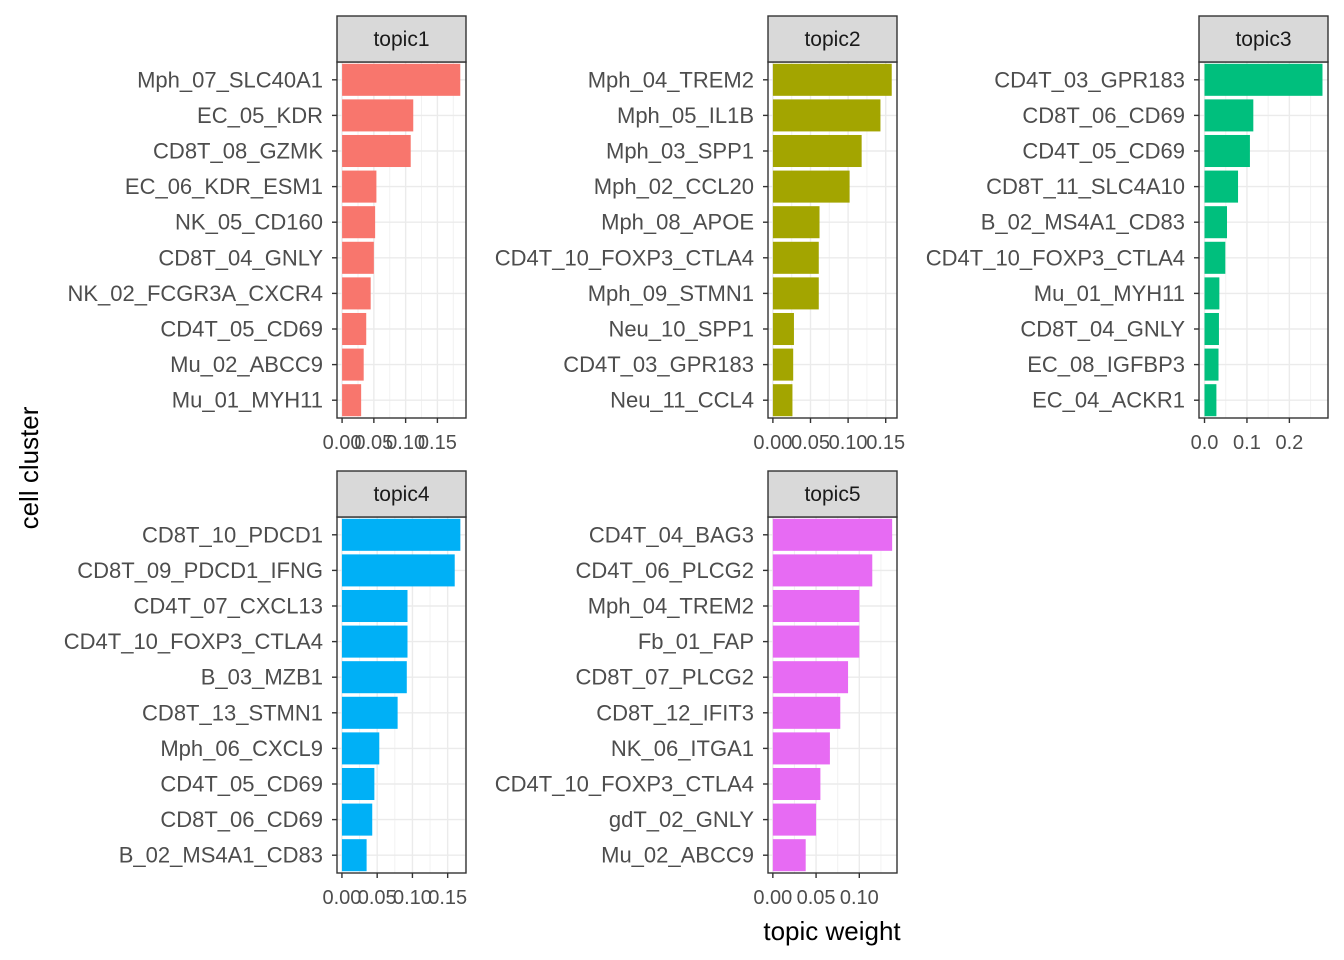 This screenshot has width=1344, height=960. What do you see at coordinates (29, 467) in the screenshot?
I see `y-axis-title: cell cluster` at bounding box center [29, 467].